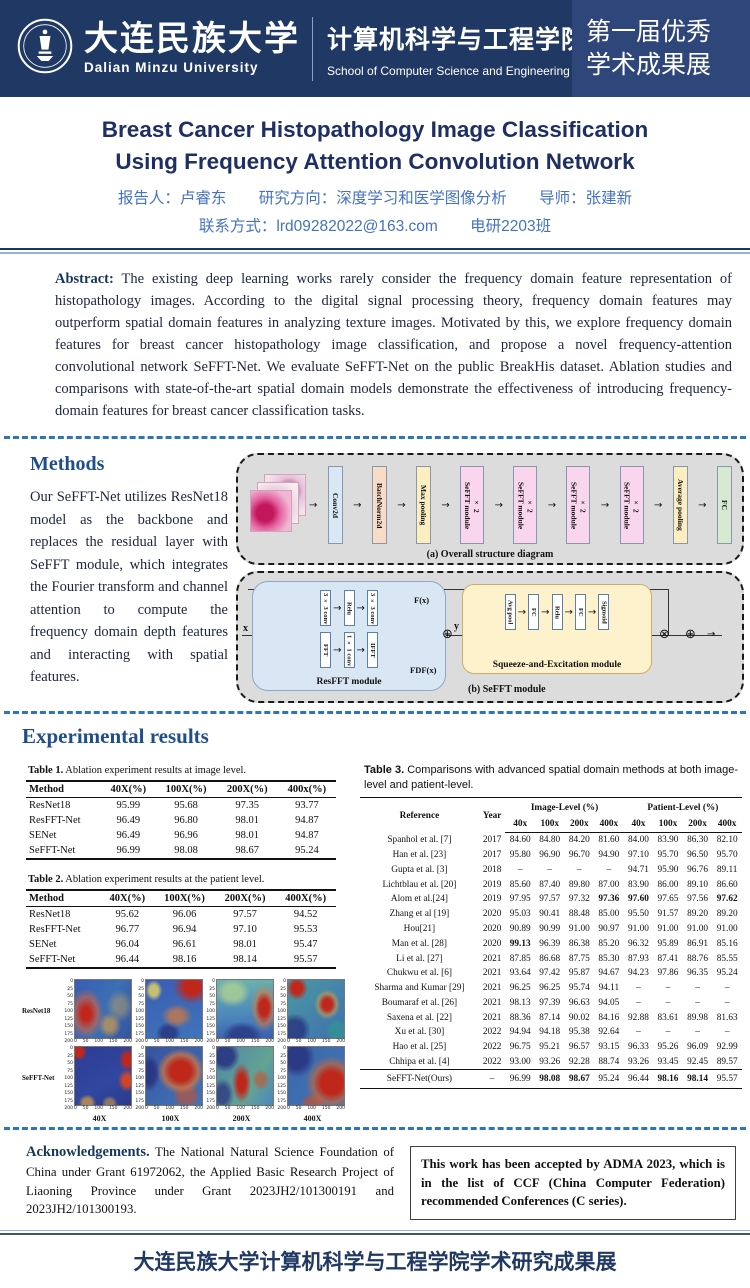  What do you see at coordinates (375, 438) in the screenshot?
I see `section-dashed-divider` at bounding box center [375, 438].